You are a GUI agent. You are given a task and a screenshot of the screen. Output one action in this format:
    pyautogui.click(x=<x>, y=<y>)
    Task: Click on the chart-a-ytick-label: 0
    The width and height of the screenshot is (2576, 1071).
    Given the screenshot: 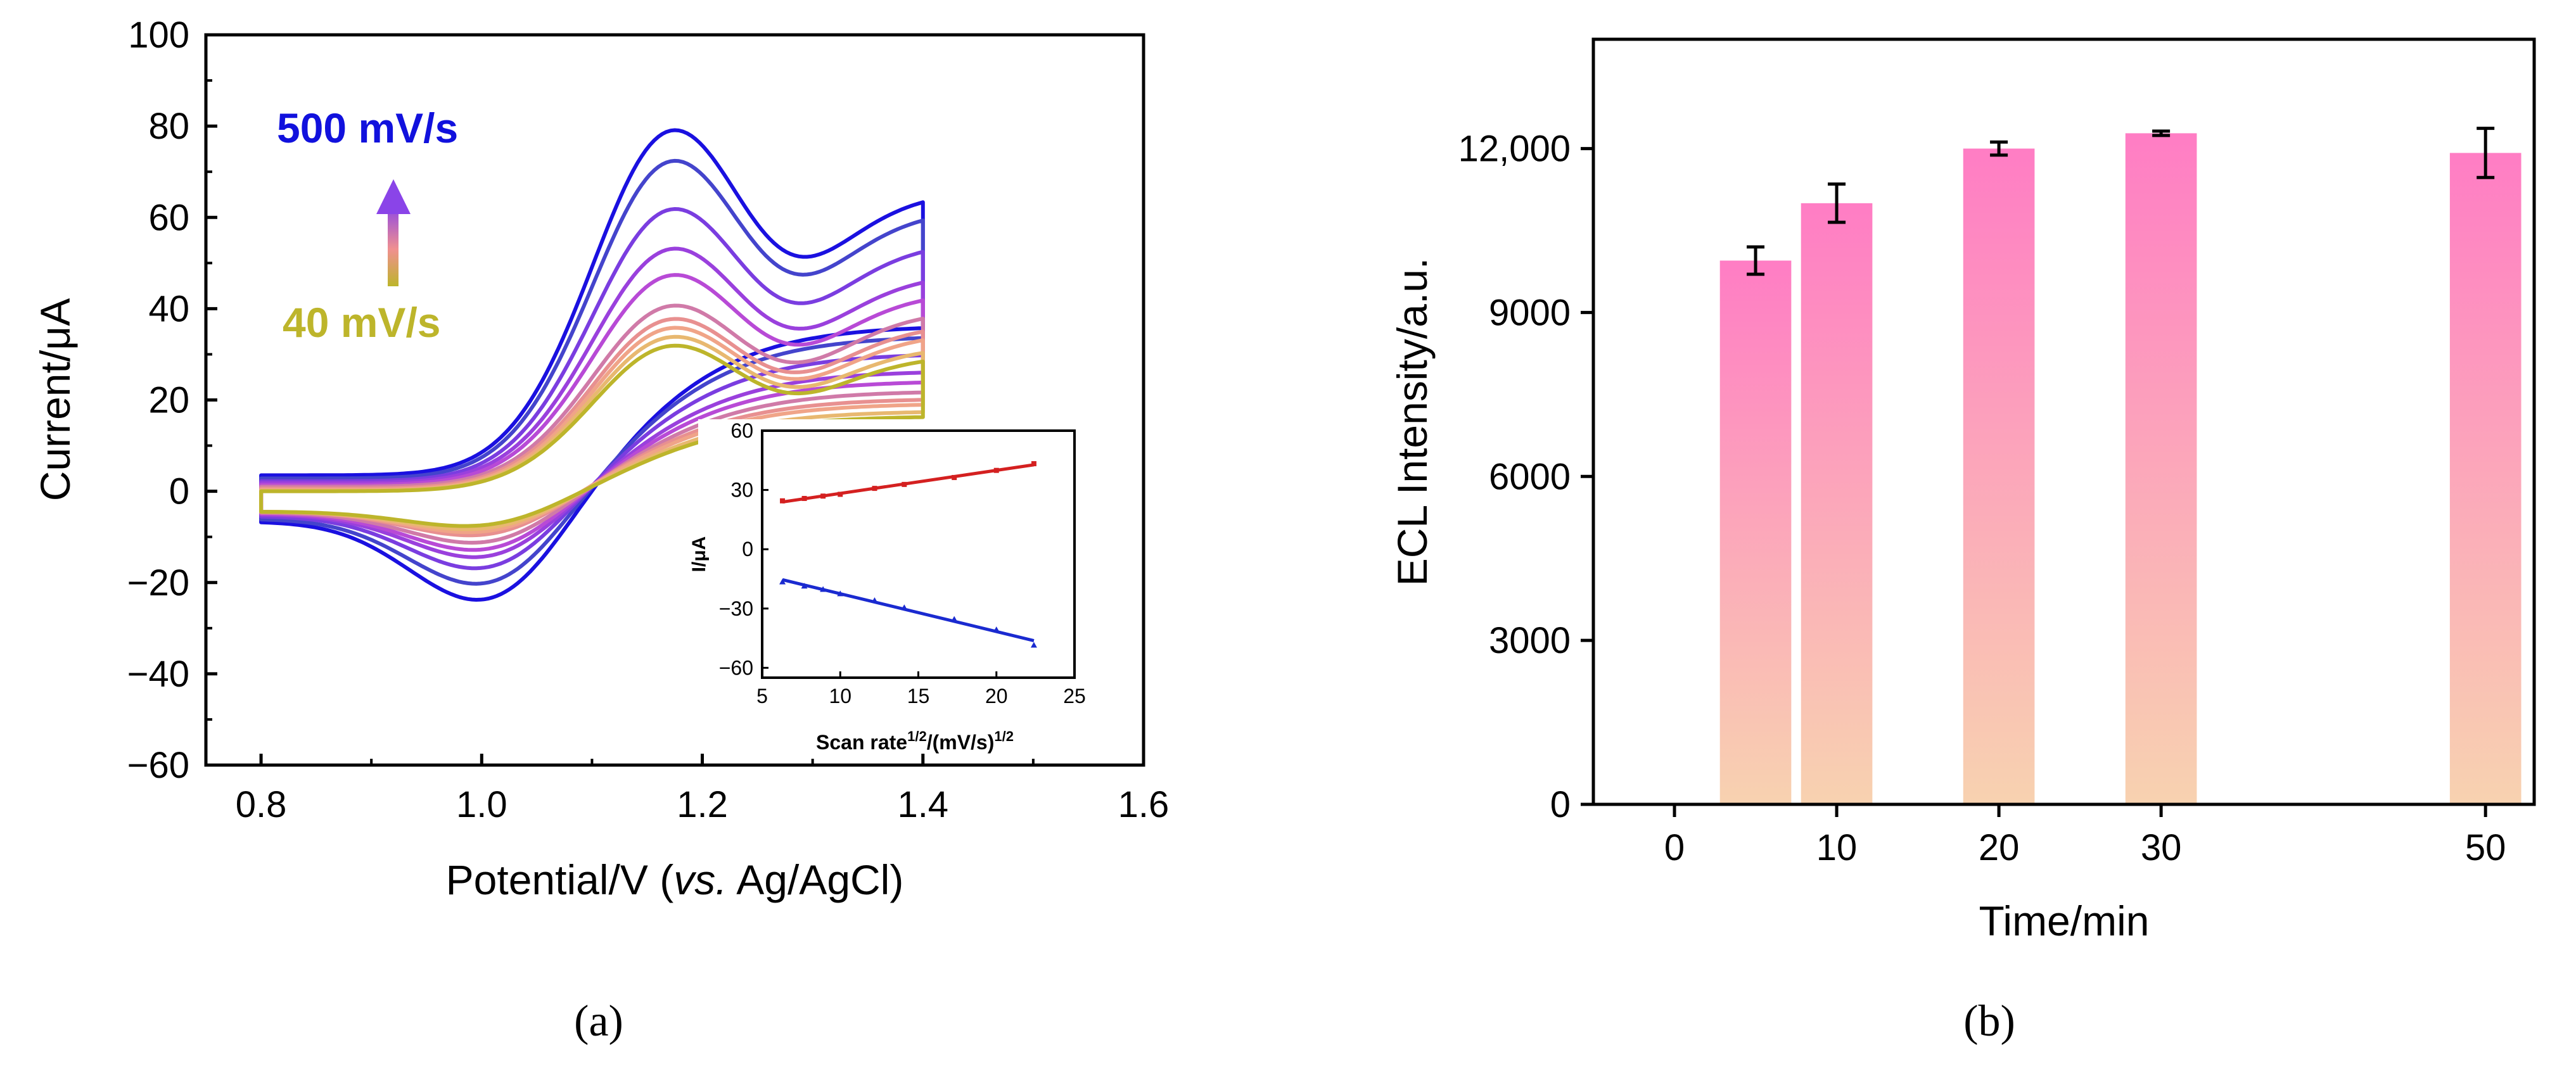 What is the action you would take?
    pyautogui.click(x=179, y=491)
    